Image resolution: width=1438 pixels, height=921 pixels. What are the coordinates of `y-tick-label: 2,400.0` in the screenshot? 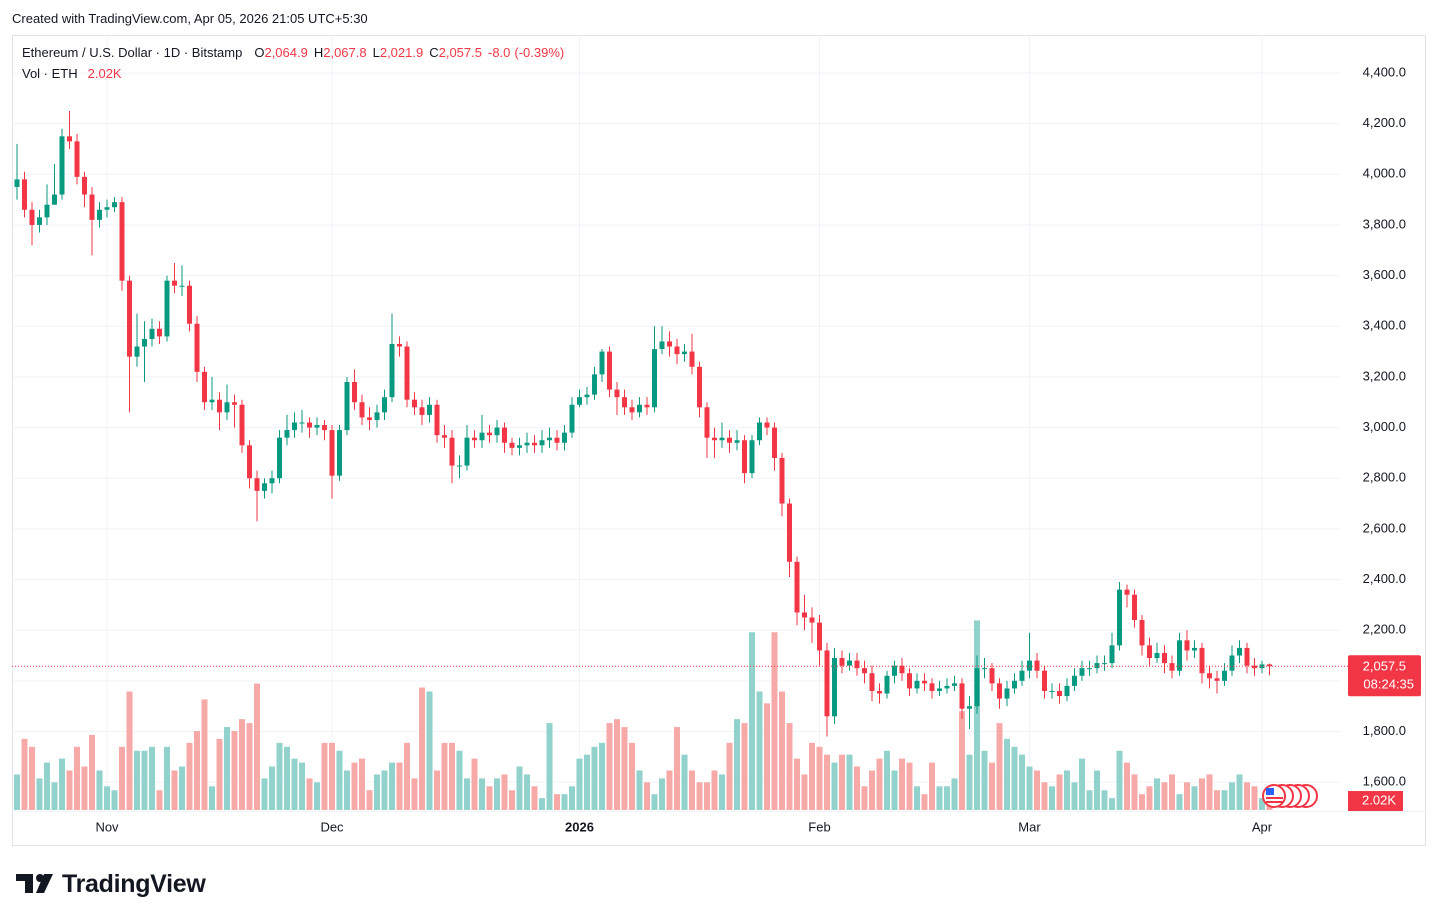 It's located at (1384, 578).